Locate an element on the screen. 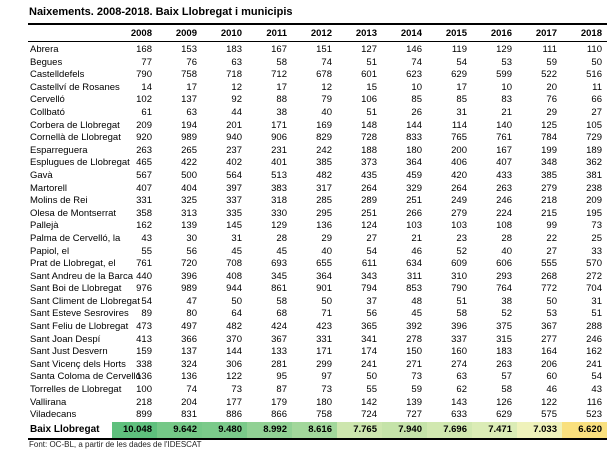  value-cell: 56 is located at coordinates (371, 314).